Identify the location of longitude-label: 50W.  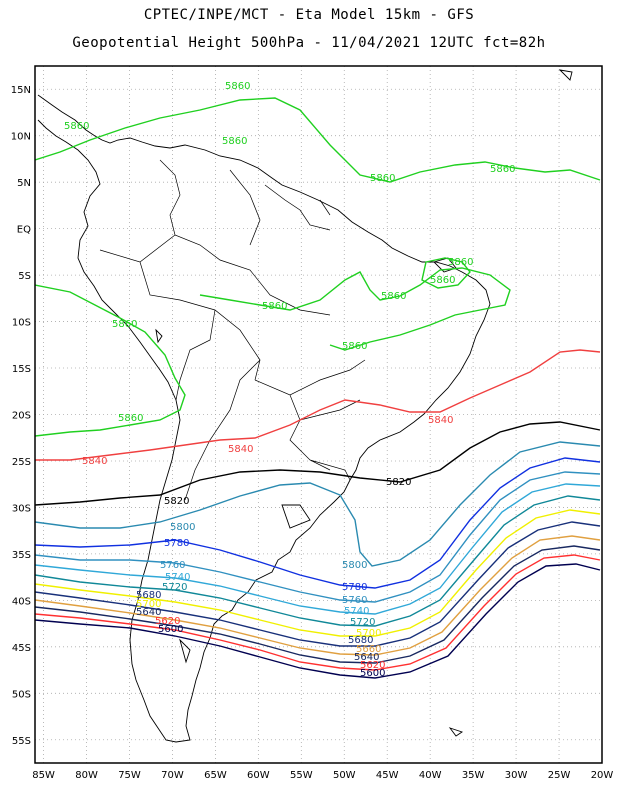
(344, 775).